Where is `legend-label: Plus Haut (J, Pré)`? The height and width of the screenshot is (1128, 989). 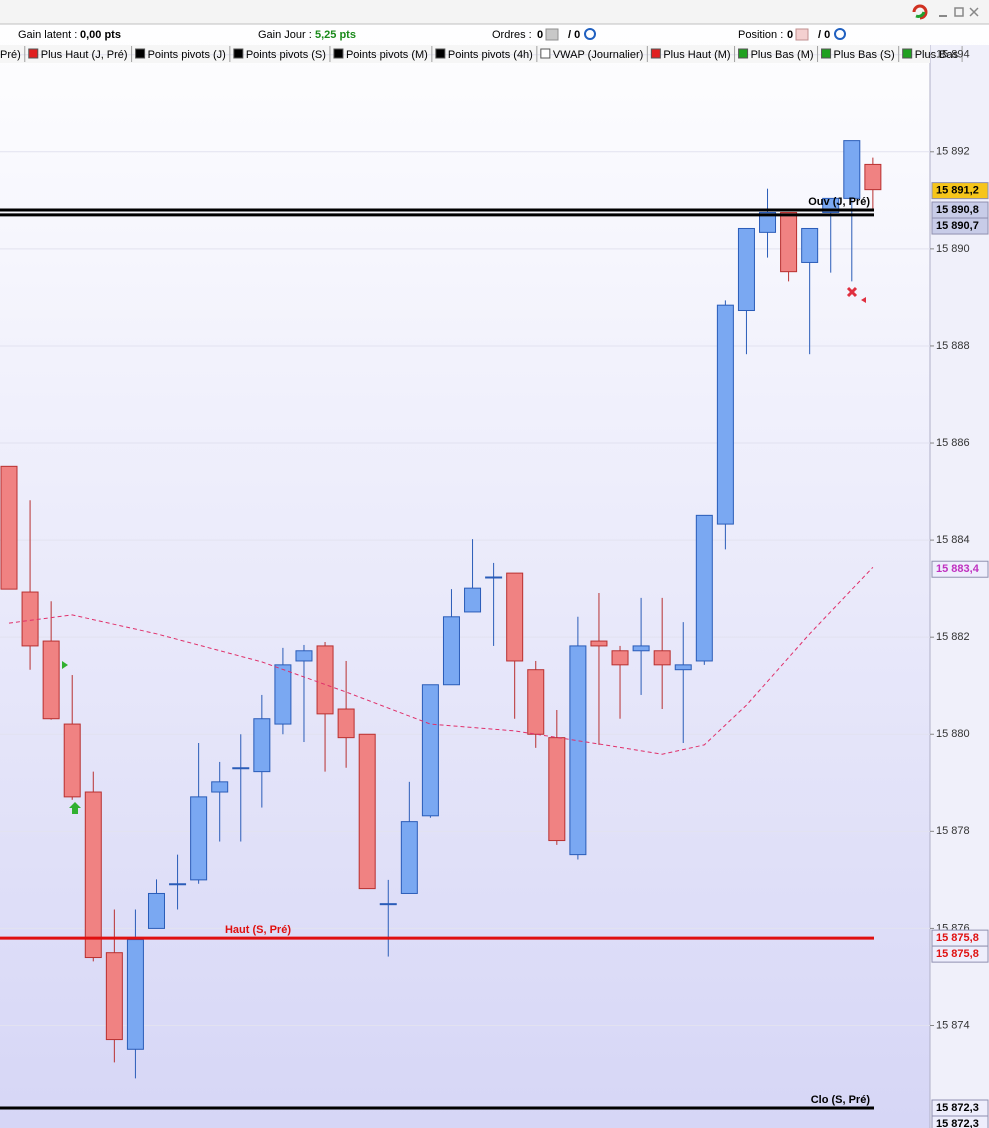
legend-label: Plus Haut (J, Pré) is located at coordinates (84, 55).